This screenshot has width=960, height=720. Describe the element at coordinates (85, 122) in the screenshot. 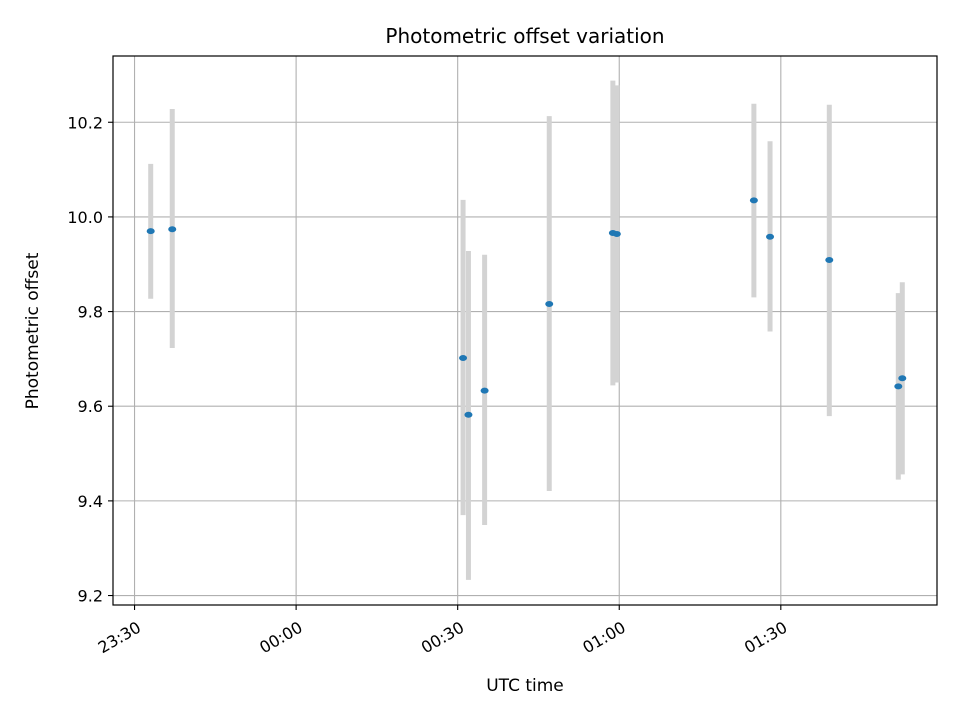

I see `y-tick-label: 10.2` at that location.